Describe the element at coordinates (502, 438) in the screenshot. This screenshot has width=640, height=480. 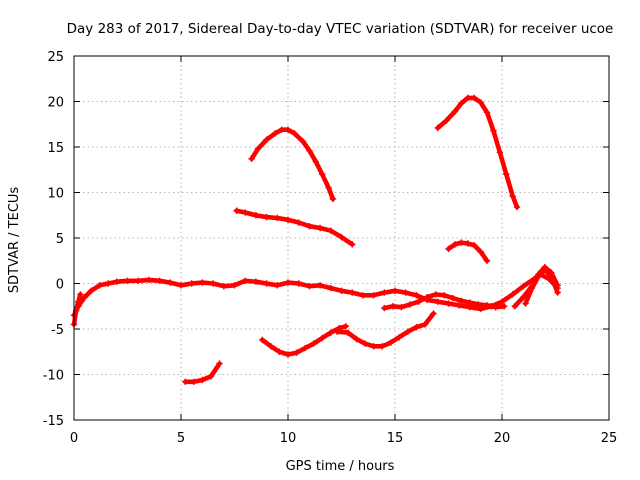
I see `x-tick-label: 20` at that location.